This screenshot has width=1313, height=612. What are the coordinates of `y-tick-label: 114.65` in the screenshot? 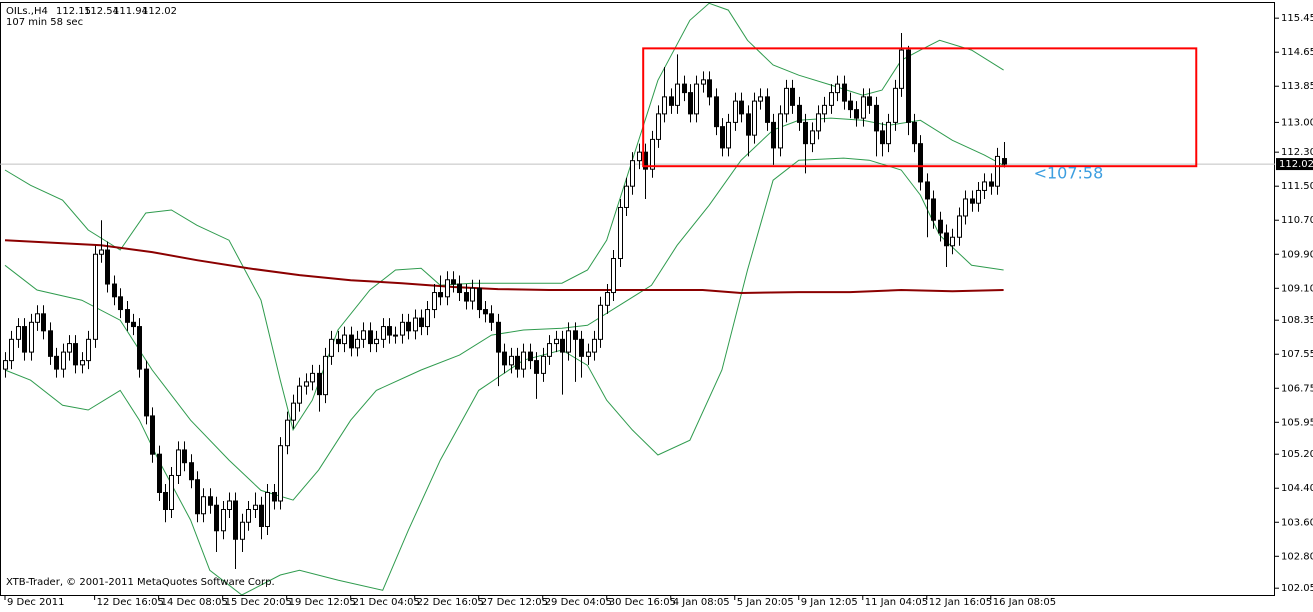 It's located at (1297, 52).